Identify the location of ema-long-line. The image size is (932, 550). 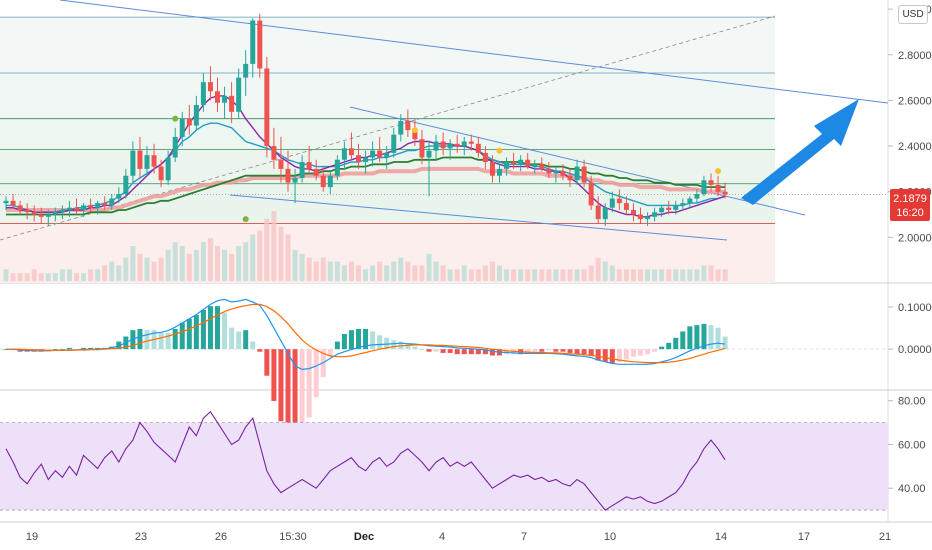
(366, 189).